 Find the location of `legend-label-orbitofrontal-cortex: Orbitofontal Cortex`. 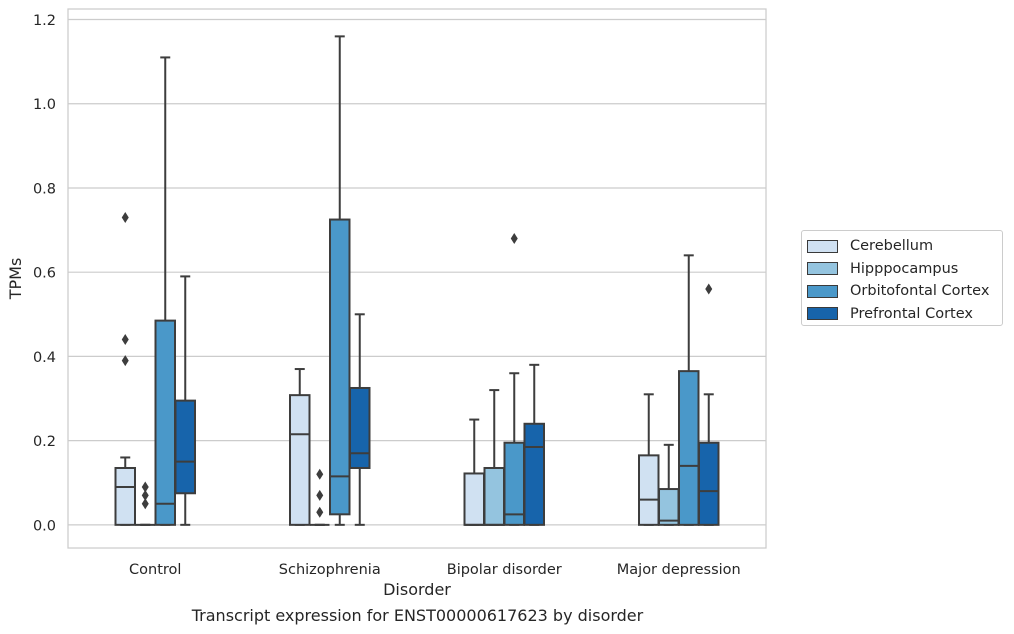

legend-label-orbitofrontal-cortex: Orbitofontal Cortex is located at coordinates (920, 291).